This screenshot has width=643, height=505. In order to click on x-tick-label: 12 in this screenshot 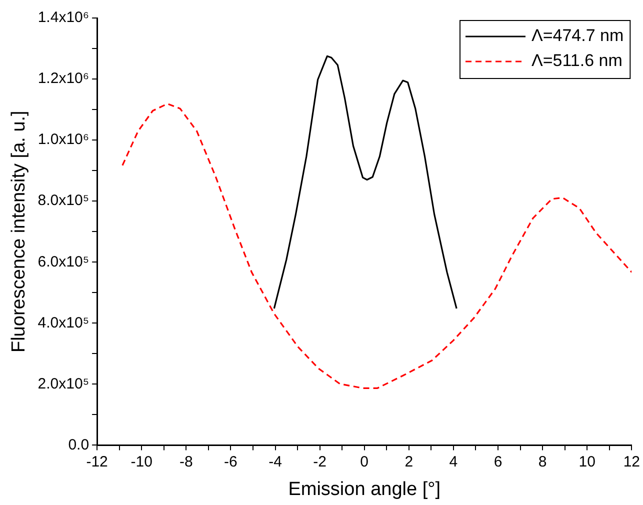, I will do `click(631, 461)`.